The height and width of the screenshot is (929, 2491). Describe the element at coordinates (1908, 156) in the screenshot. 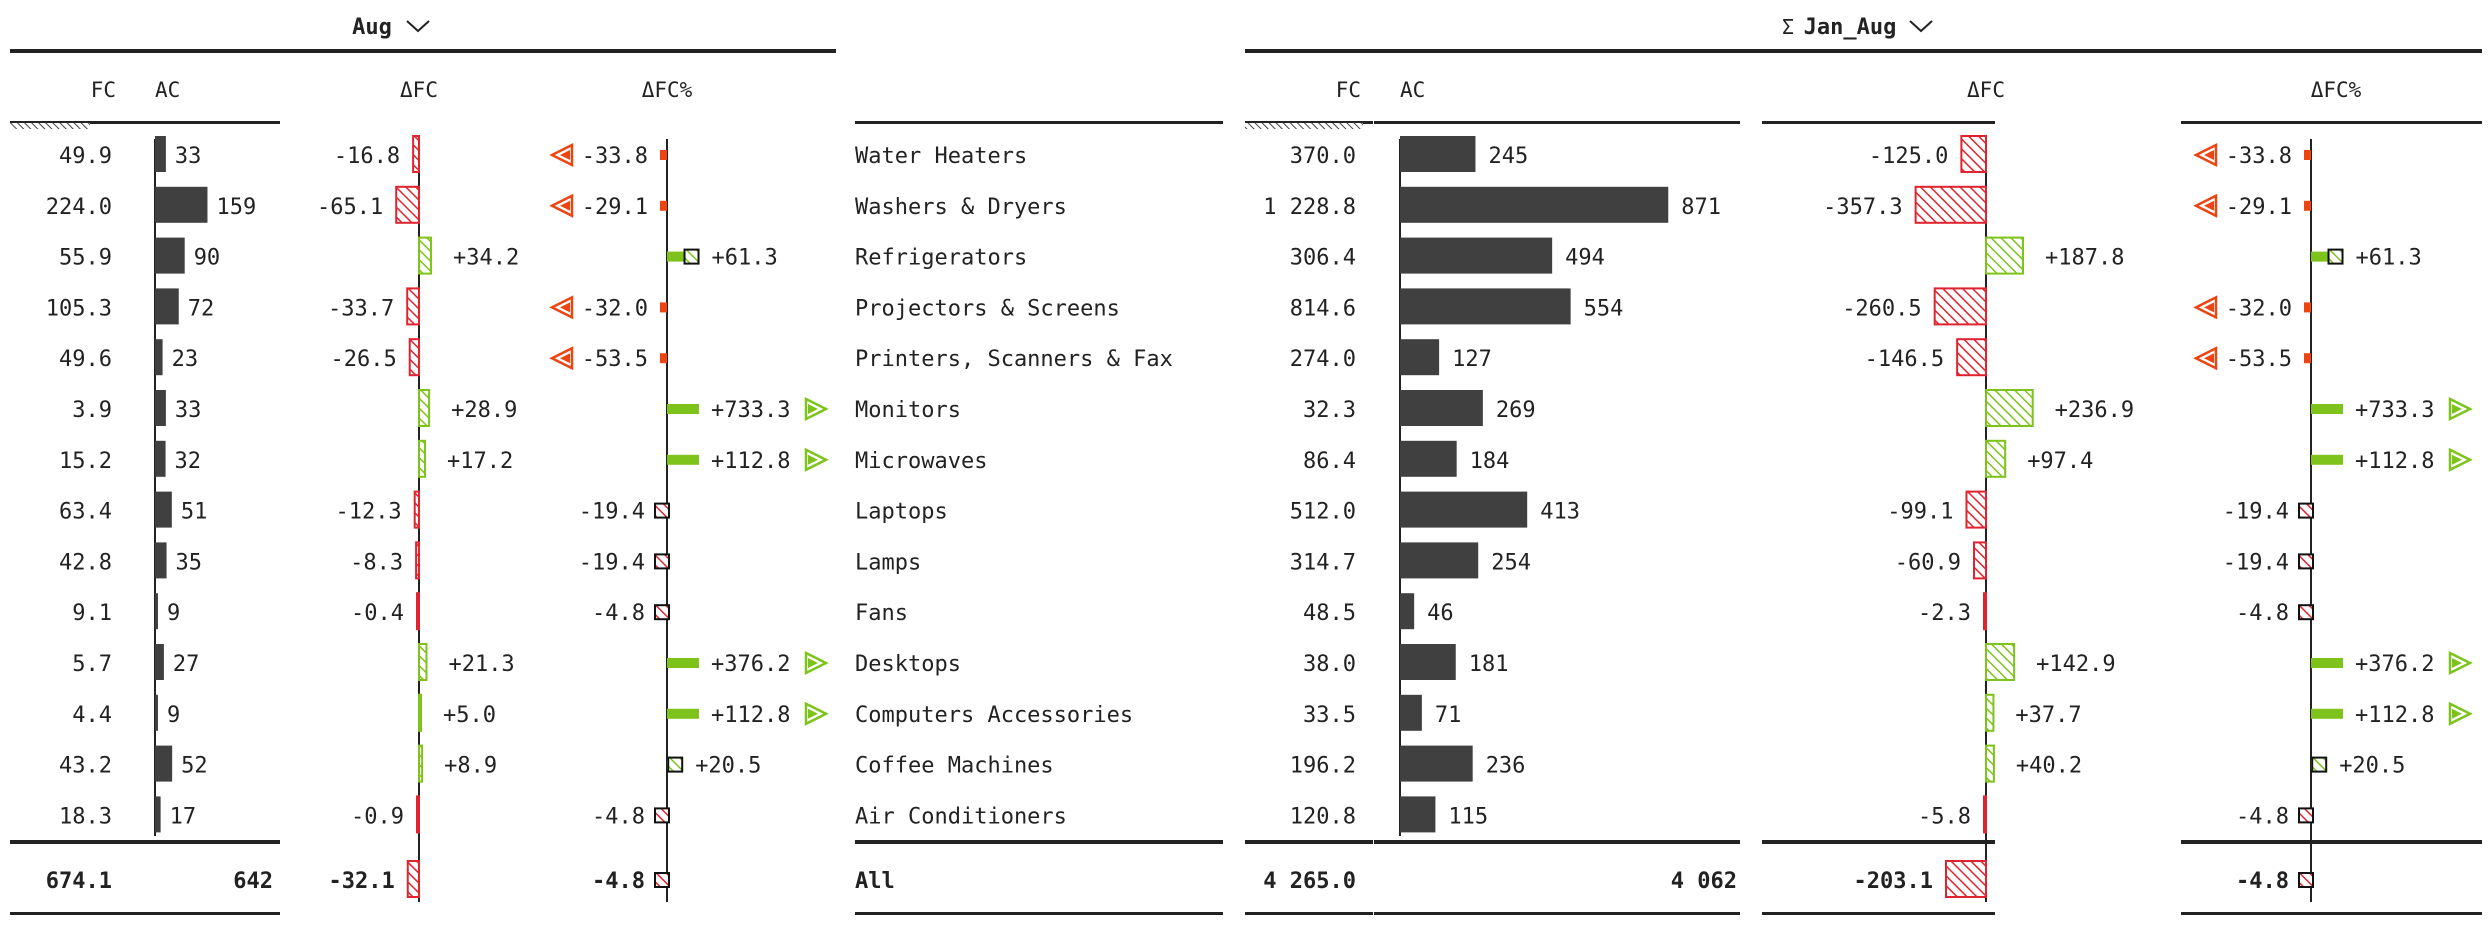

I see `ytd-dfc-label: -125.0` at that location.